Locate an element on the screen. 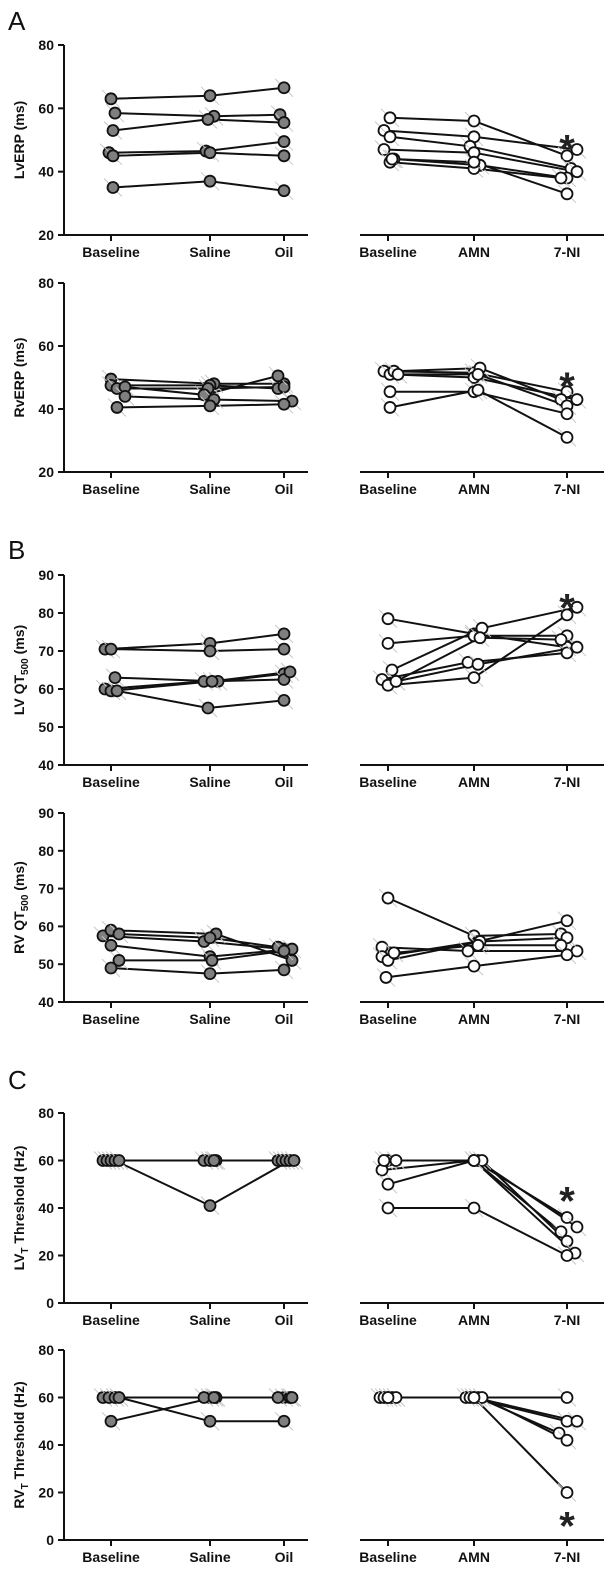  y-axis-label: LV QT500 (ms) is located at coordinates (21, 670).